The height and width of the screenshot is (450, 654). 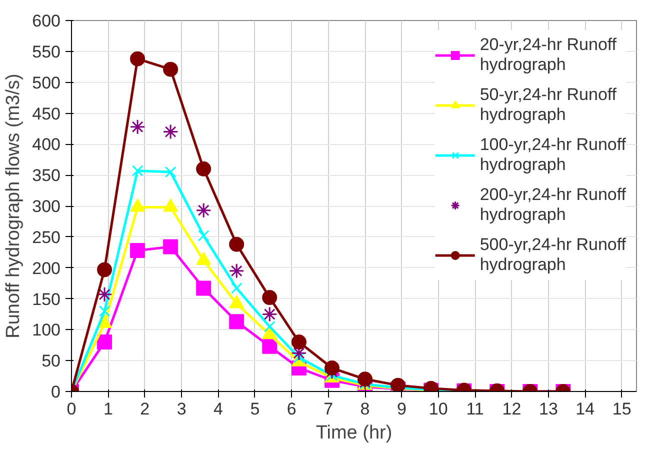 I want to click on legend-label: 500-yr,24-hr Runoff hydrograph, so click(x=553, y=255).